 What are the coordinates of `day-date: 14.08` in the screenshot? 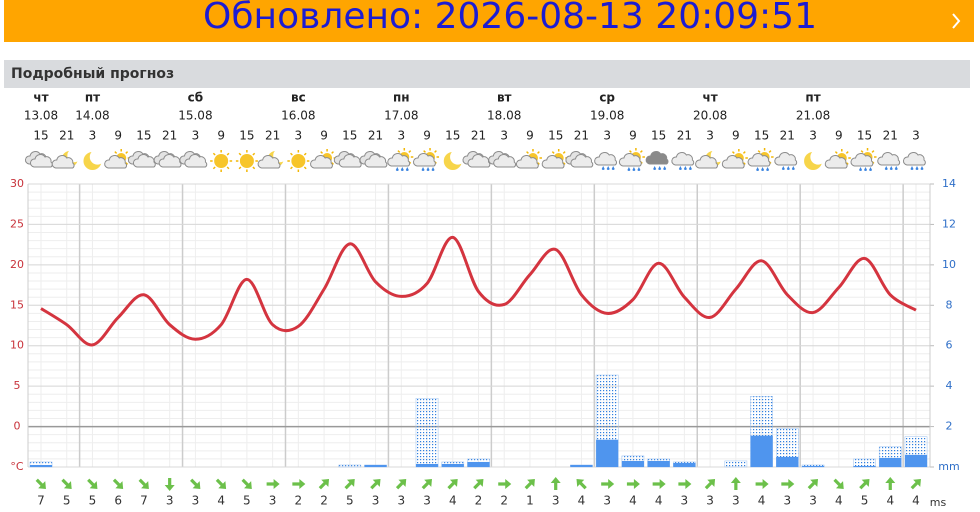 It's located at (92, 116).